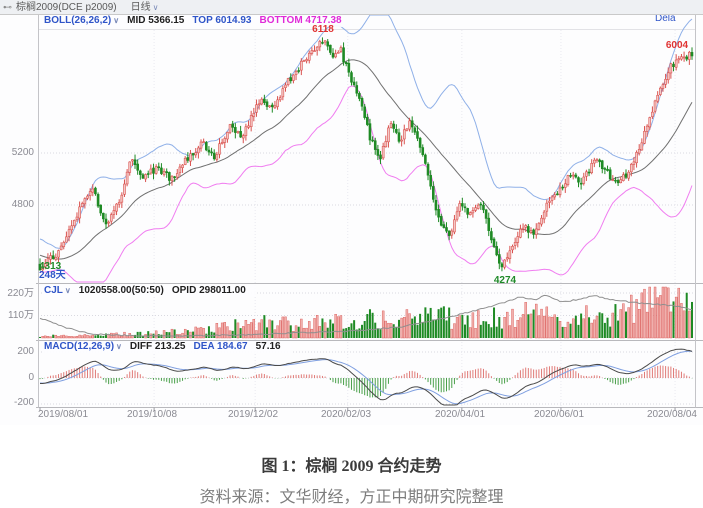  I want to click on figure-caption: 图 1：棕榈 2009 合约走势 资料来源：文华财经，方正中期研究院整理, so click(351, 479).